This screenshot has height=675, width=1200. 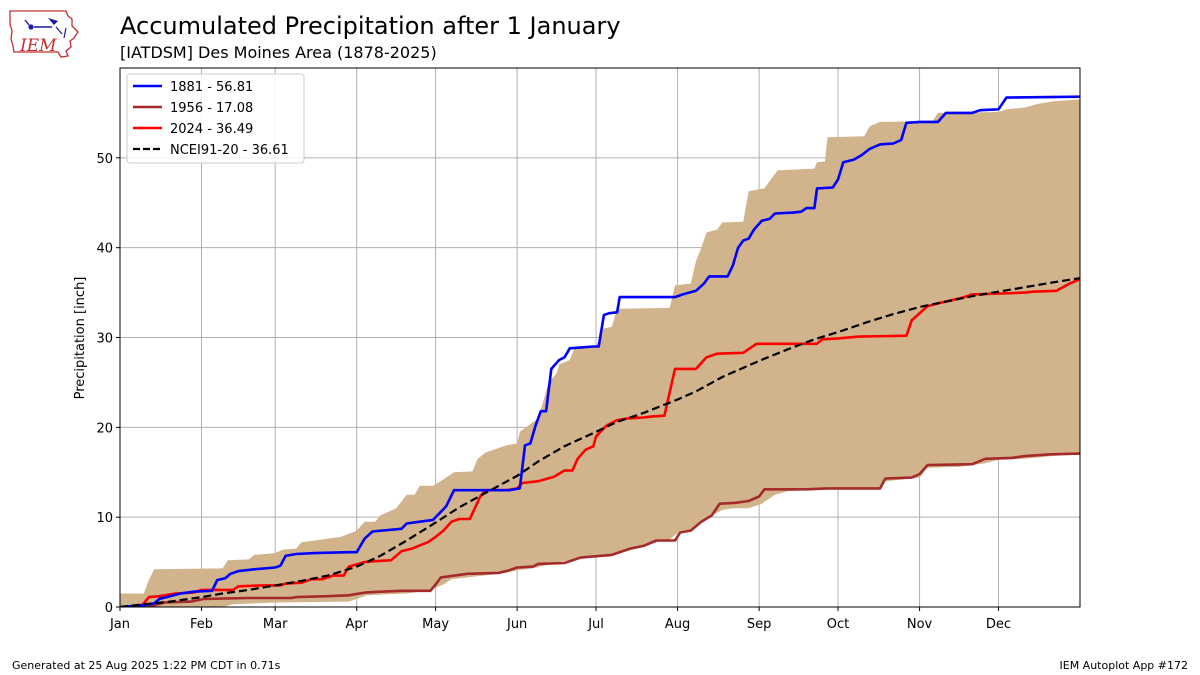 What do you see at coordinates (104, 159) in the screenshot?
I see `y-tick-label-5: 50` at bounding box center [104, 159].